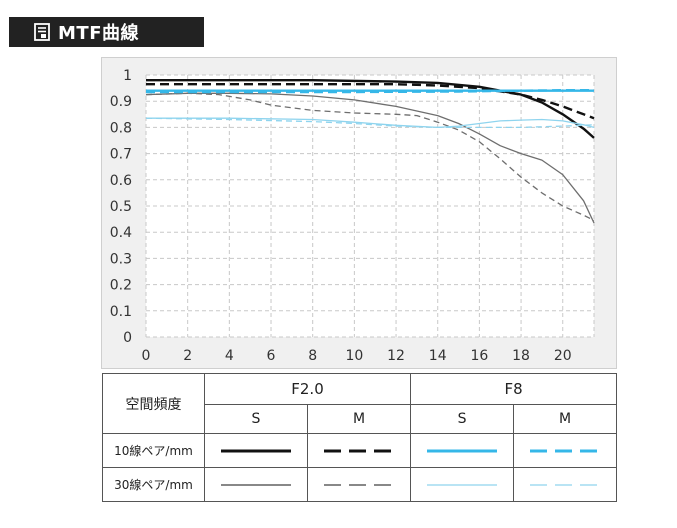 The height and width of the screenshot is (528, 677). What do you see at coordinates (271, 356) in the screenshot?
I see `x-tick-label: 6` at bounding box center [271, 356].